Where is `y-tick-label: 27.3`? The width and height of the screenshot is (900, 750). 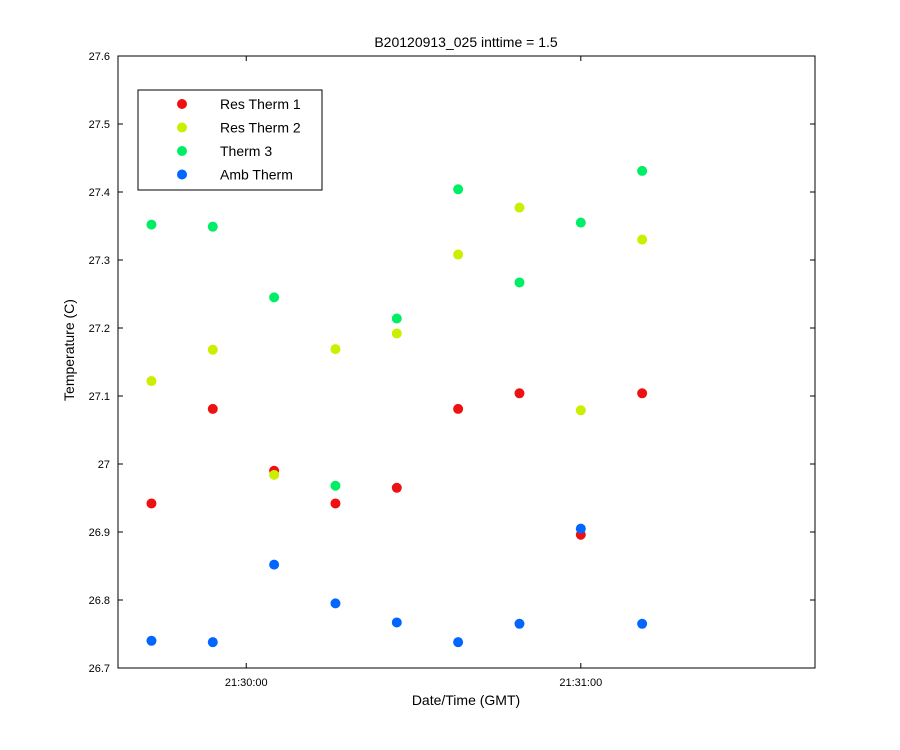 y-tick-label: 27.3 is located at coordinates (99, 261).